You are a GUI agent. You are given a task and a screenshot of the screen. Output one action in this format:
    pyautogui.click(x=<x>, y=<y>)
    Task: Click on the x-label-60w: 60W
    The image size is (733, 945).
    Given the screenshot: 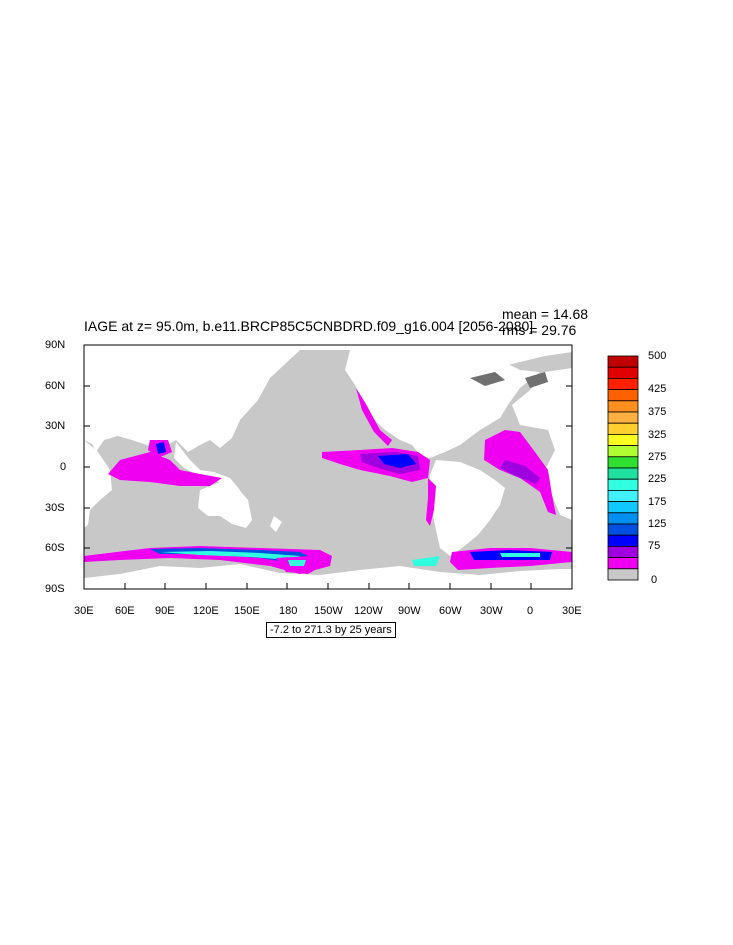 What is the action you would take?
    pyautogui.click(x=450, y=611)
    